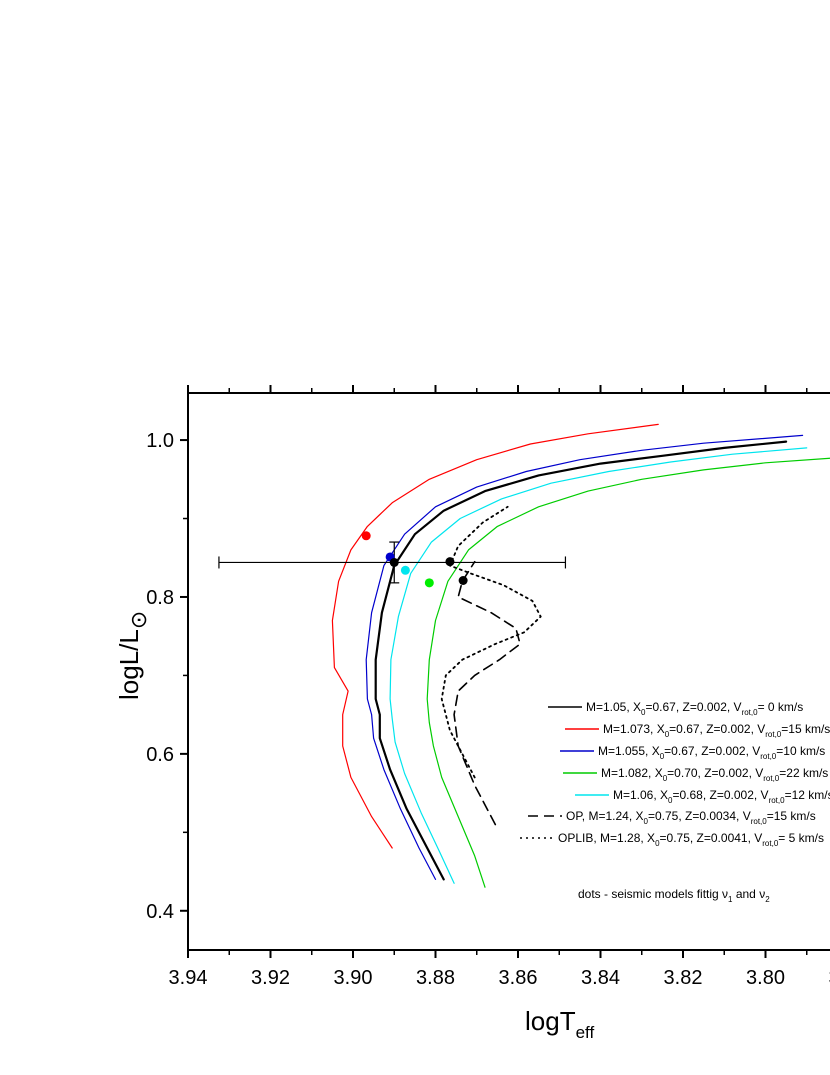 The image size is (830, 1075). I want to click on x-tick-label: 3.92, so click(270, 978).